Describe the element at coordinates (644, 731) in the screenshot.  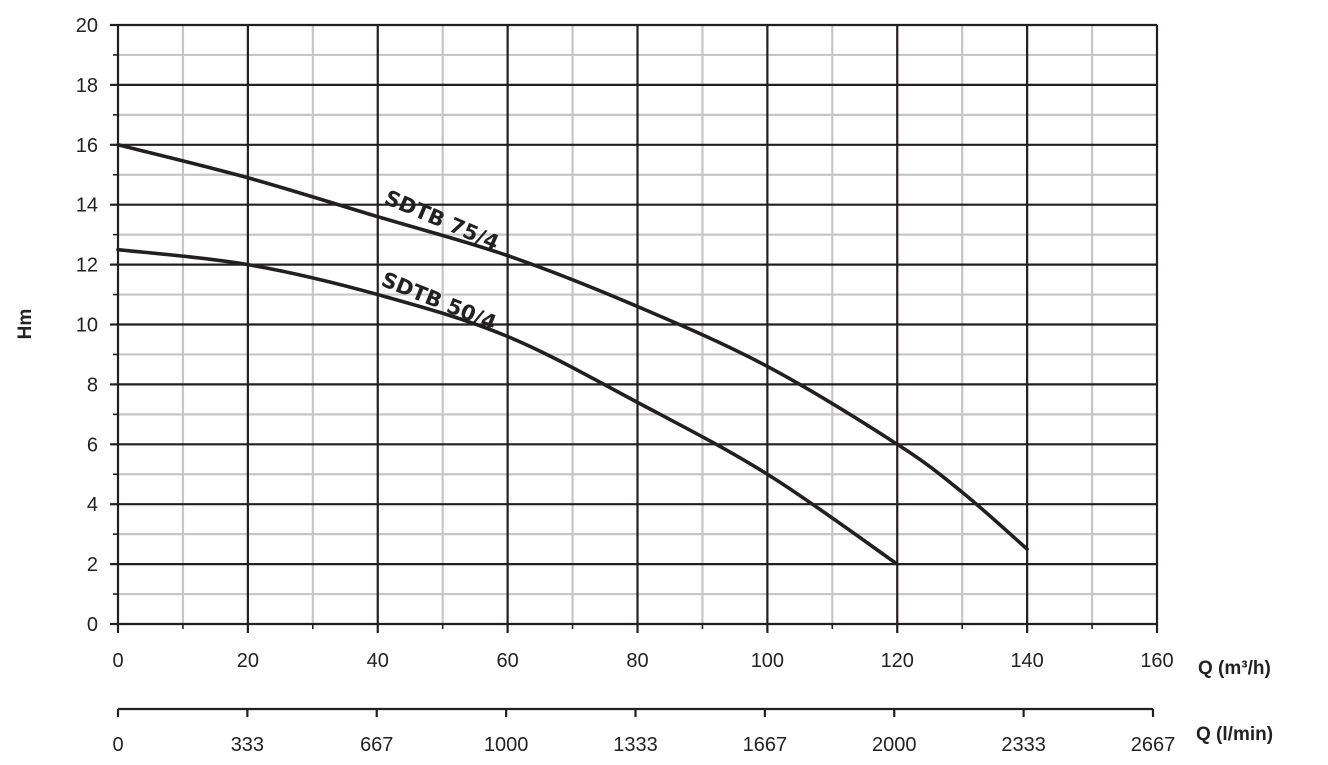
I see `x-axis-lmin: 0 333 667 1000 1333 1667 2000 2333 2667` at that location.